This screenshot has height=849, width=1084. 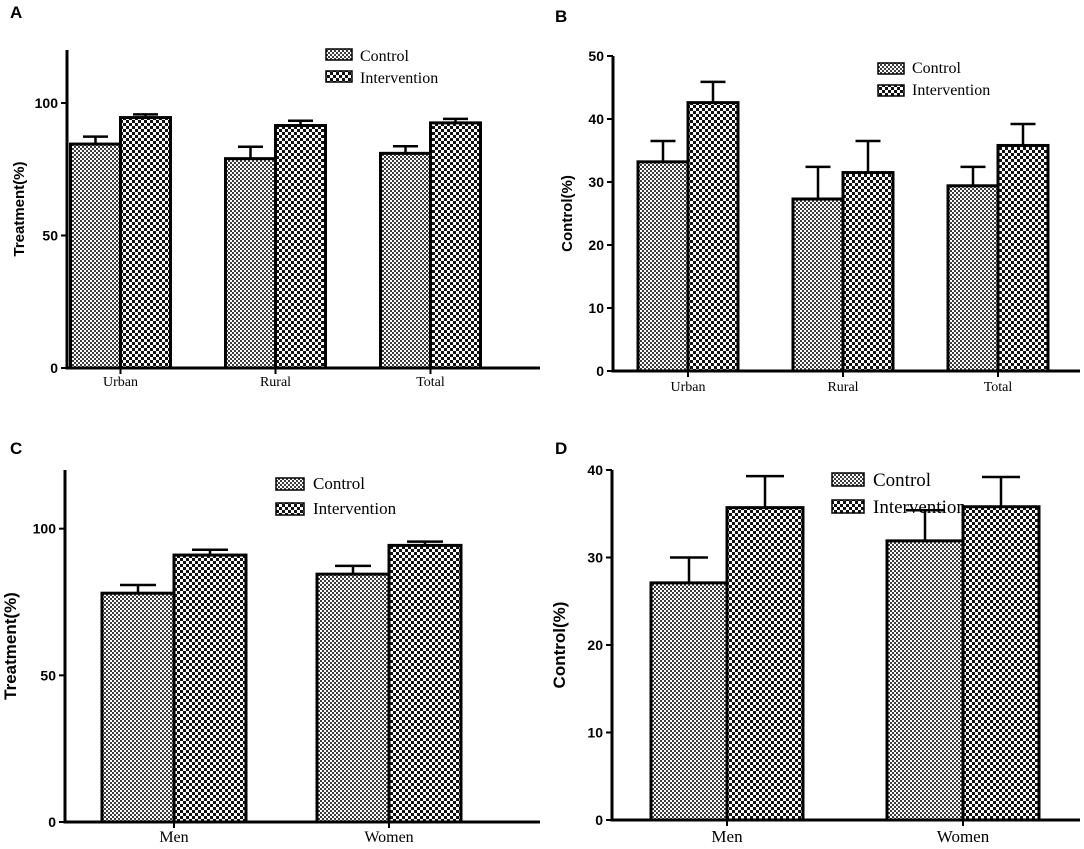 What do you see at coordinates (561, 448) in the screenshot?
I see `panel-letter-d: D` at bounding box center [561, 448].